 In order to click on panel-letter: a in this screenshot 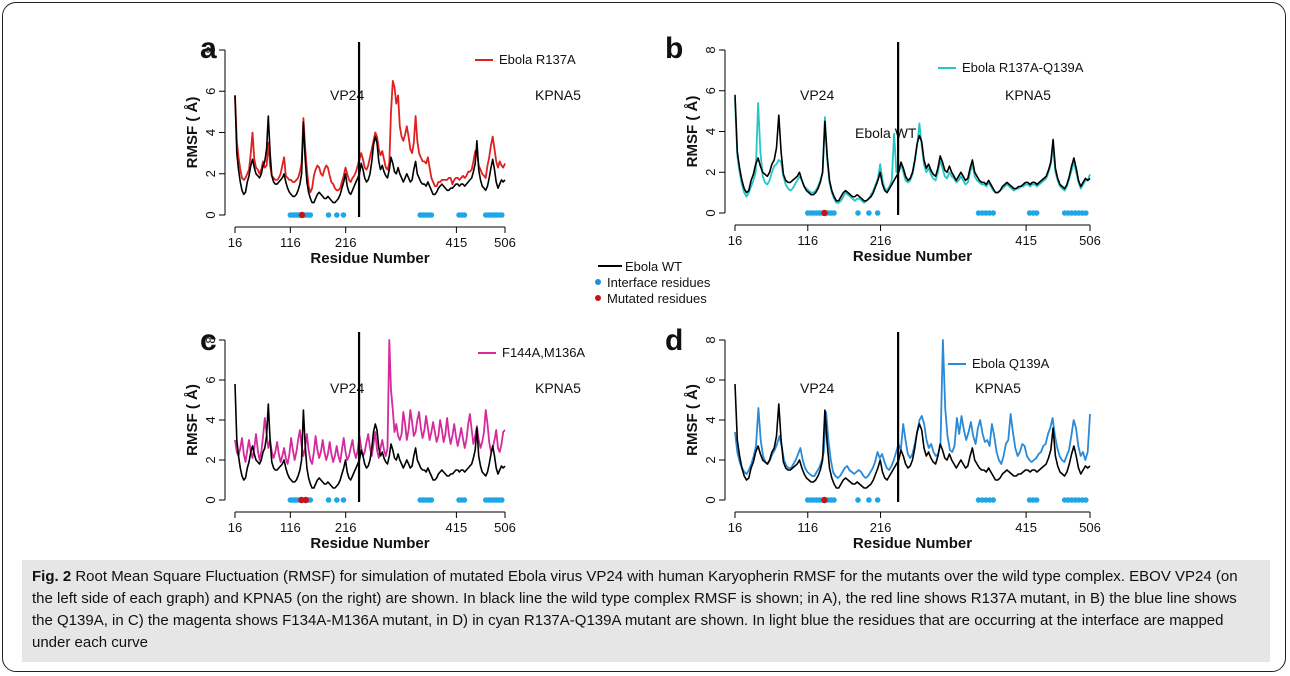, I will do `click(208, 48)`.